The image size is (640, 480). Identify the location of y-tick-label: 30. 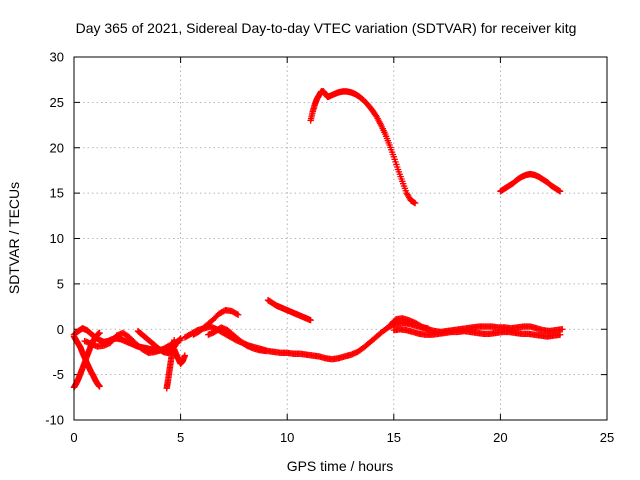
(57, 57).